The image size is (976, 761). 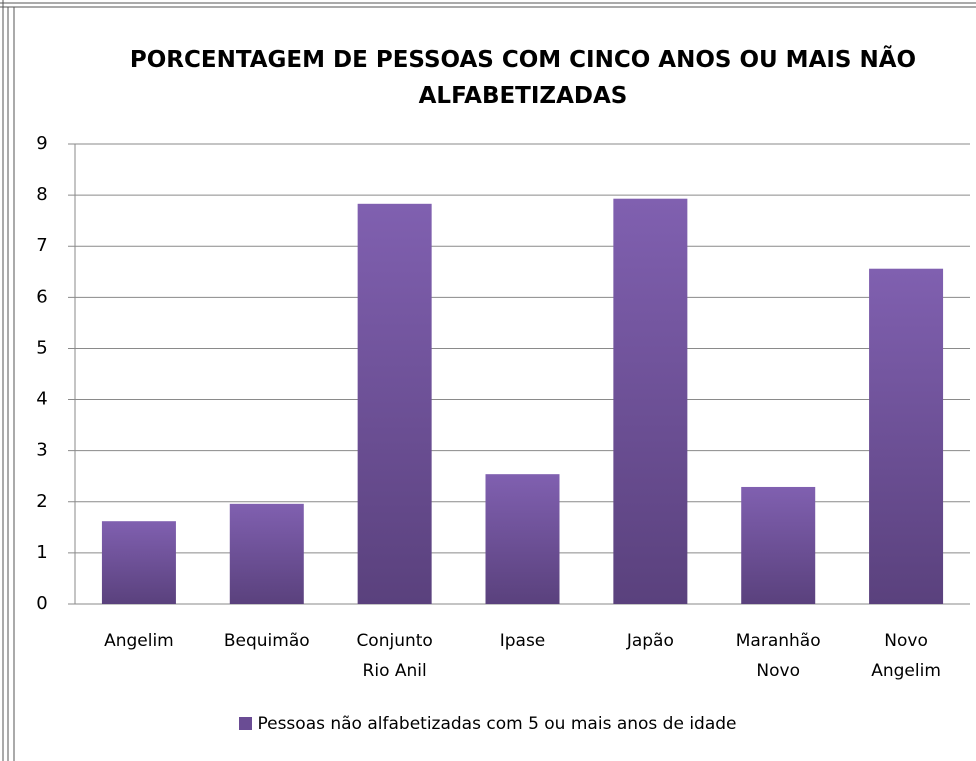 What do you see at coordinates (41, 143) in the screenshot?
I see `y-tick-label: 9` at bounding box center [41, 143].